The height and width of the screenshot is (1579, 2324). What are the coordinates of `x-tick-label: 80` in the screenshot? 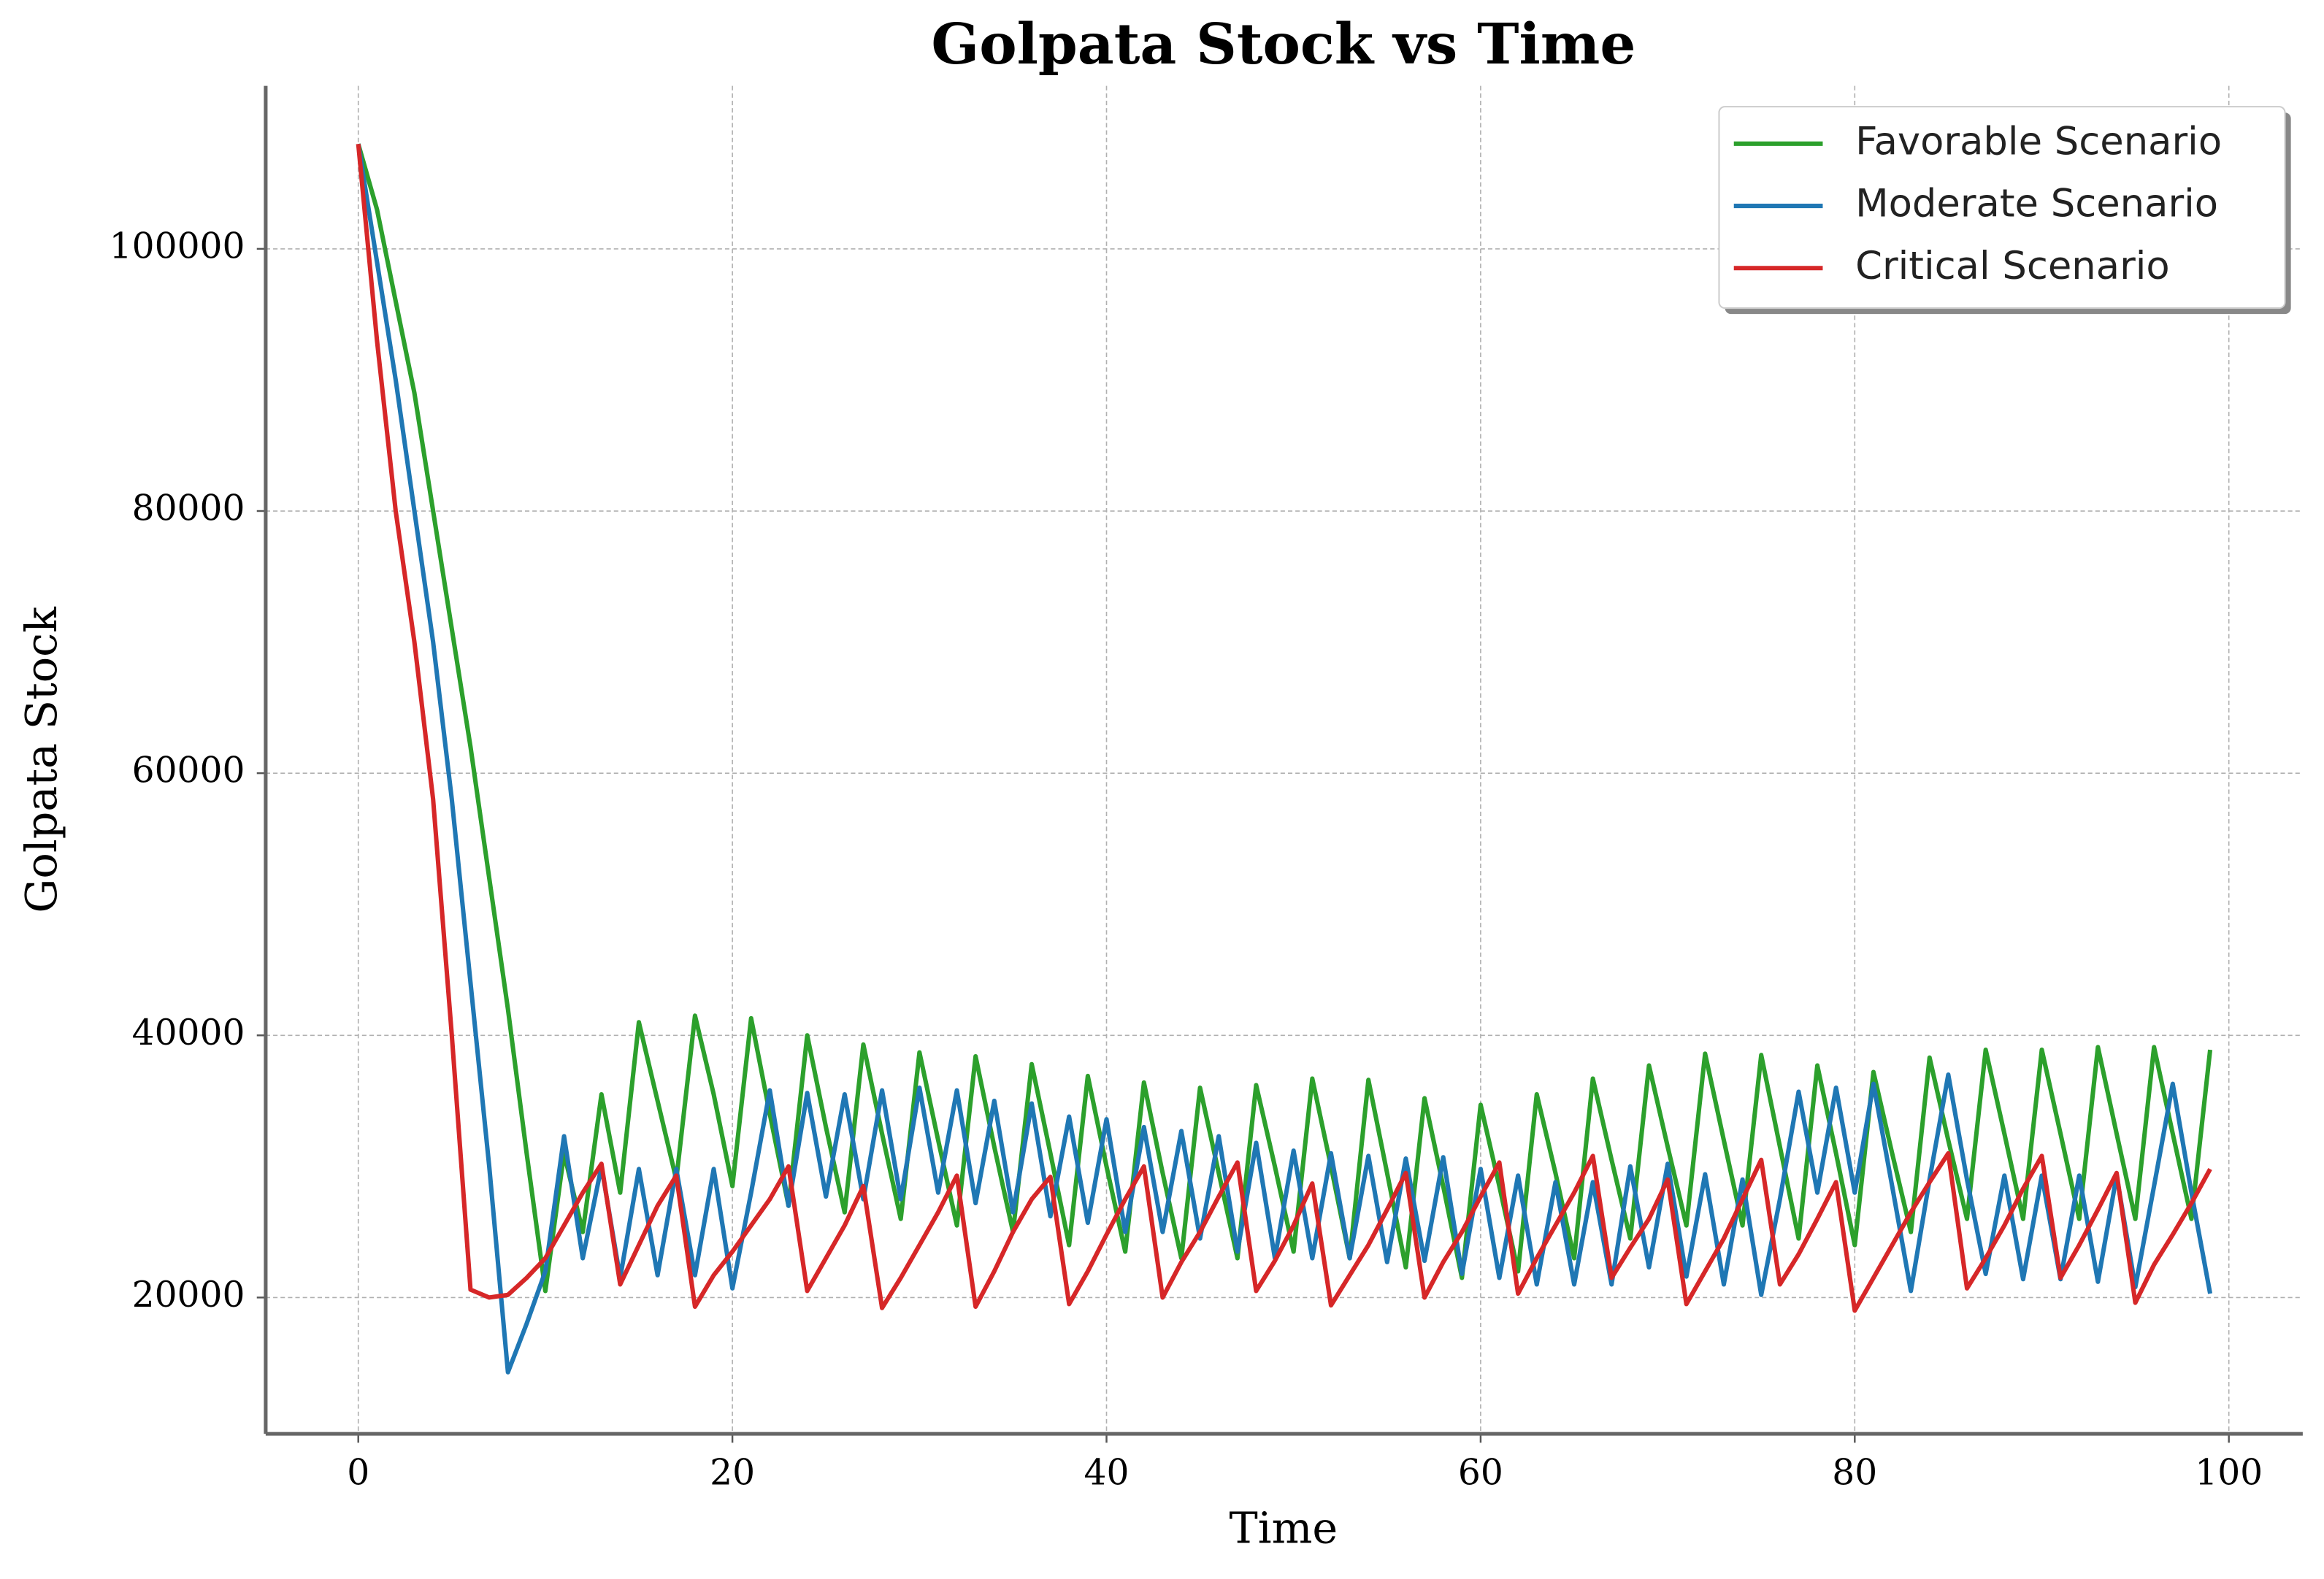 It's located at (1854, 1472).